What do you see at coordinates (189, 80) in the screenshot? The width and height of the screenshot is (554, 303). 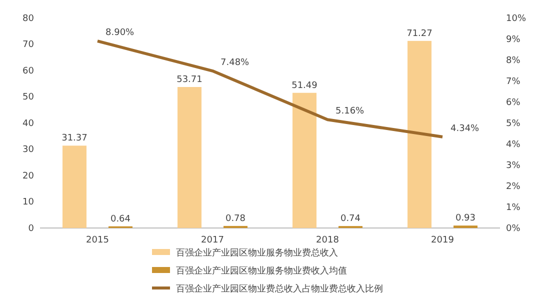 I see `data-label: 53.71` at bounding box center [189, 80].